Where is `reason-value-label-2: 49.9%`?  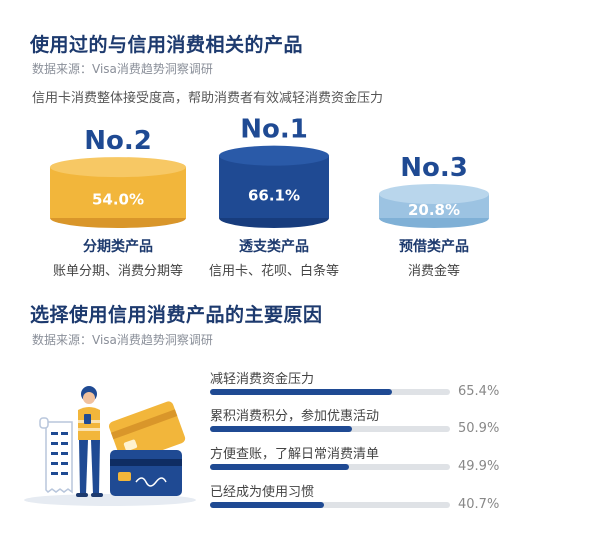
reason-value-label-2: 49.9% is located at coordinates (479, 466).